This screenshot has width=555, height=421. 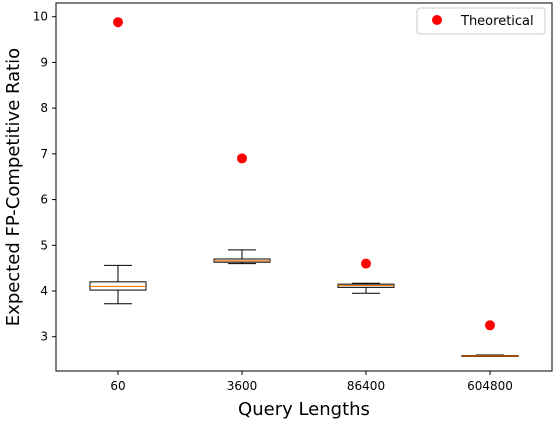 I want to click on y-tick-label: 5, so click(x=44, y=245).